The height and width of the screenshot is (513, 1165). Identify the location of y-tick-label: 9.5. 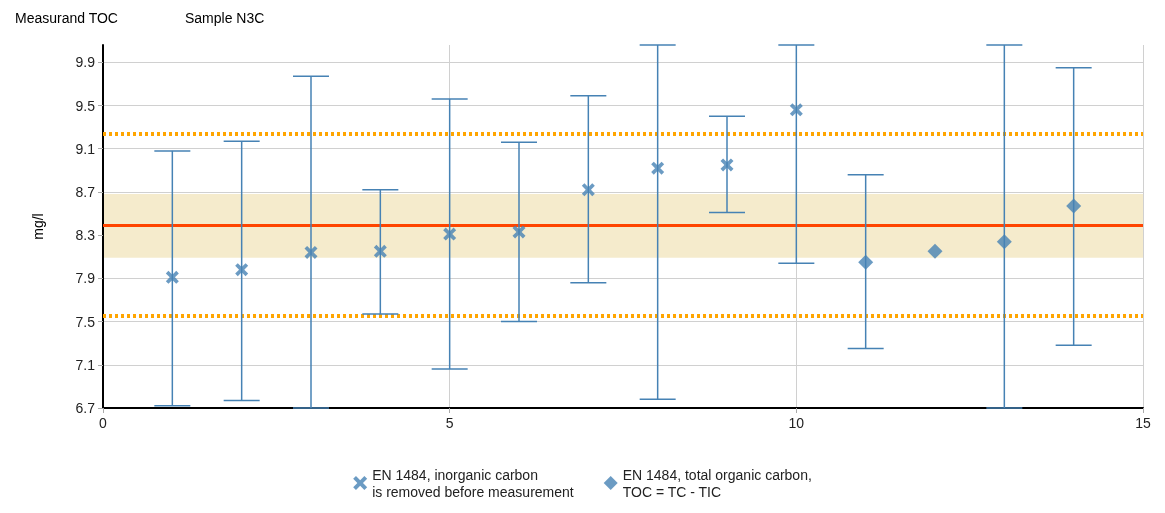
(85, 105).